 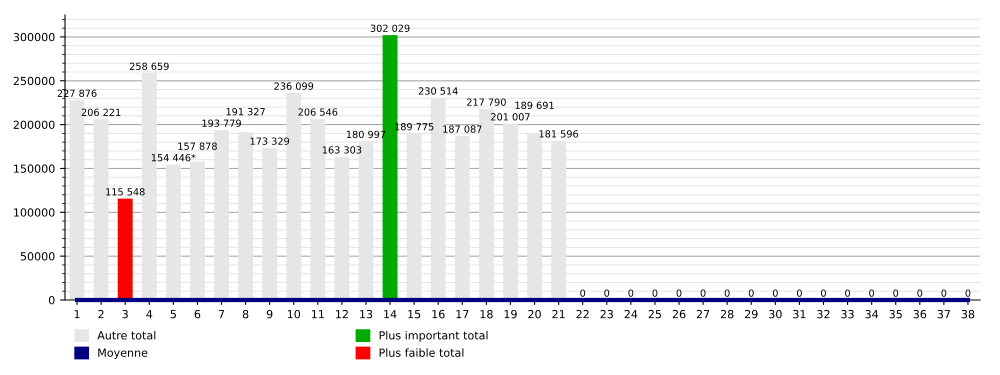 What do you see at coordinates (149, 314) in the screenshot?
I see `x-tick-label: 4` at bounding box center [149, 314].